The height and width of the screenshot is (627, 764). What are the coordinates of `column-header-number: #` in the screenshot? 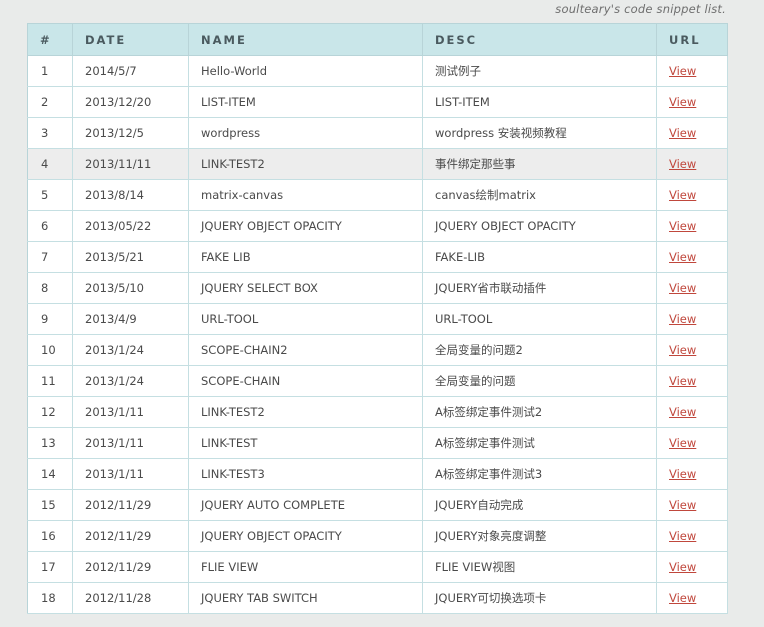 It's located at (50, 39).